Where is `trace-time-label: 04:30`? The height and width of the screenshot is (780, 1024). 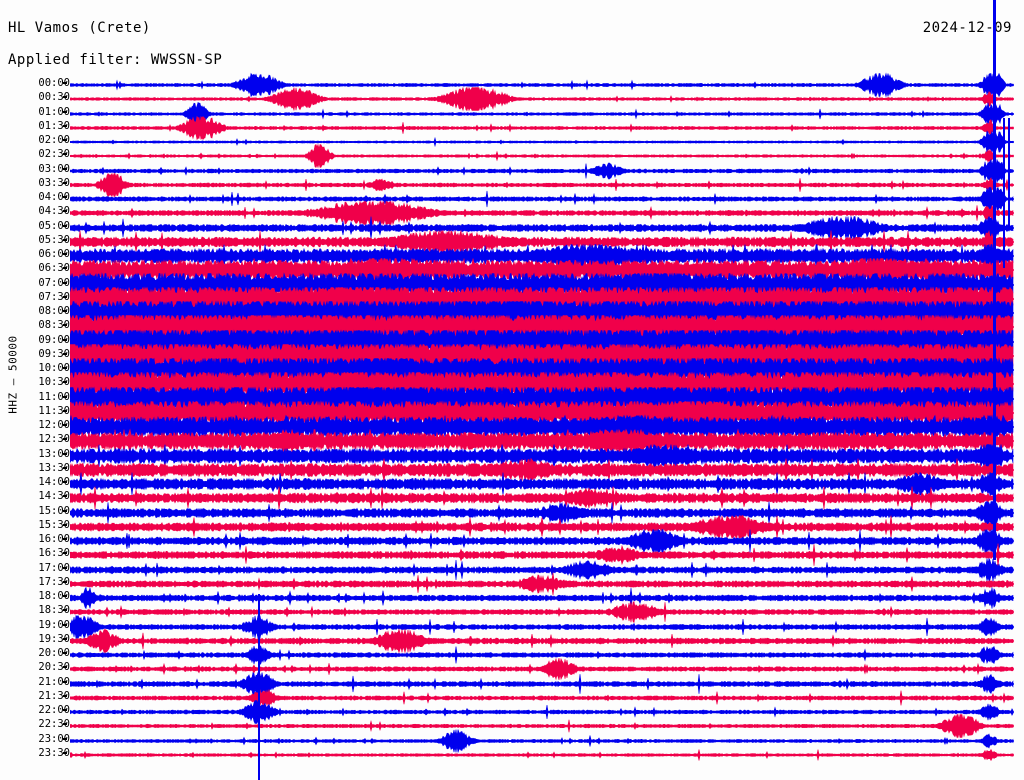
trace-time-label: 04:30 is located at coordinates (54, 211).